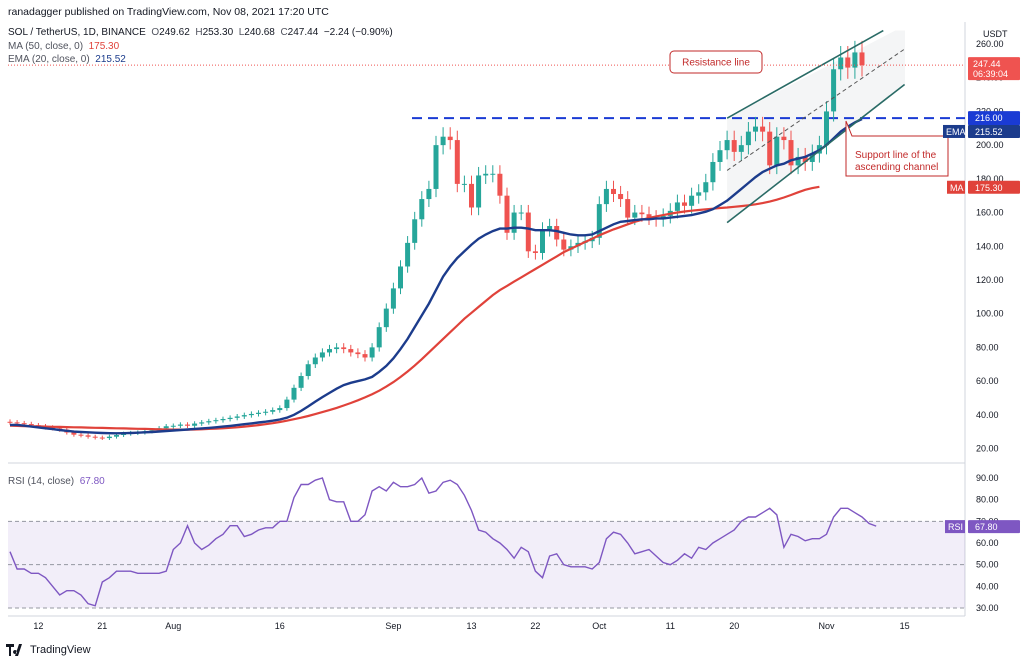 This screenshot has width=1024, height=665. What do you see at coordinates (535, 626) in the screenshot?
I see `time-tick-label: 22` at bounding box center [535, 626].